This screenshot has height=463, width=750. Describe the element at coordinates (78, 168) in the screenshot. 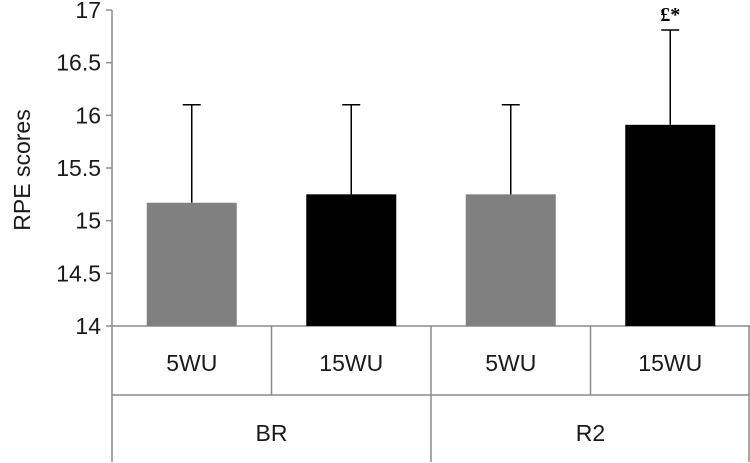

I see `y-tick-label: 15.5` at that location.